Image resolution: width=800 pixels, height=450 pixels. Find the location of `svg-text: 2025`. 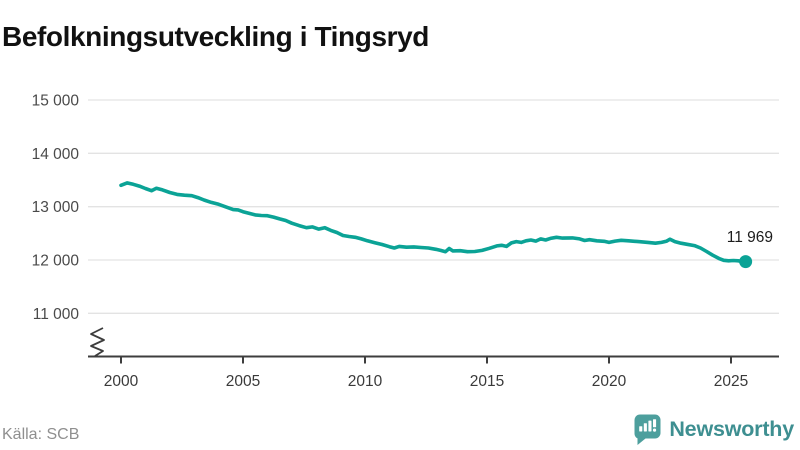

svg-text: 2025 is located at coordinates (731, 381).